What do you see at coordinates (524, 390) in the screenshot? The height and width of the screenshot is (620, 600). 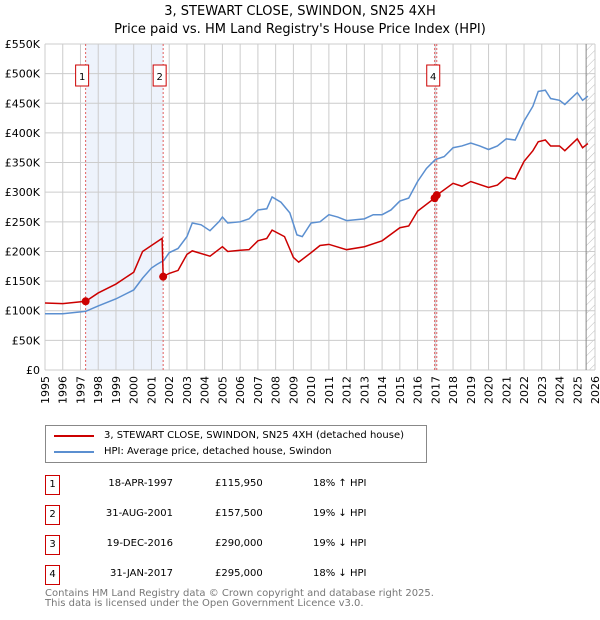 I see `x-tick-label: 2022` at bounding box center [524, 390].